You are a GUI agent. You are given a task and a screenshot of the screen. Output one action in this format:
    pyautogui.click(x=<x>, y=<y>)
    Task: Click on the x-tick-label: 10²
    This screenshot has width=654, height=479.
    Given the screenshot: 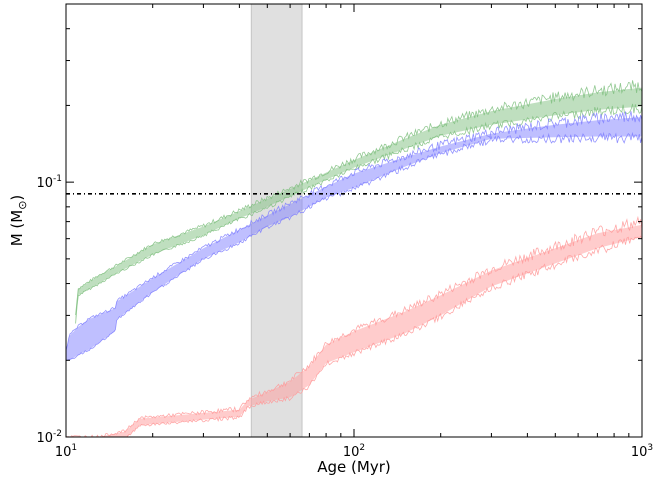 What is the action you would take?
    pyautogui.click(x=354, y=451)
    